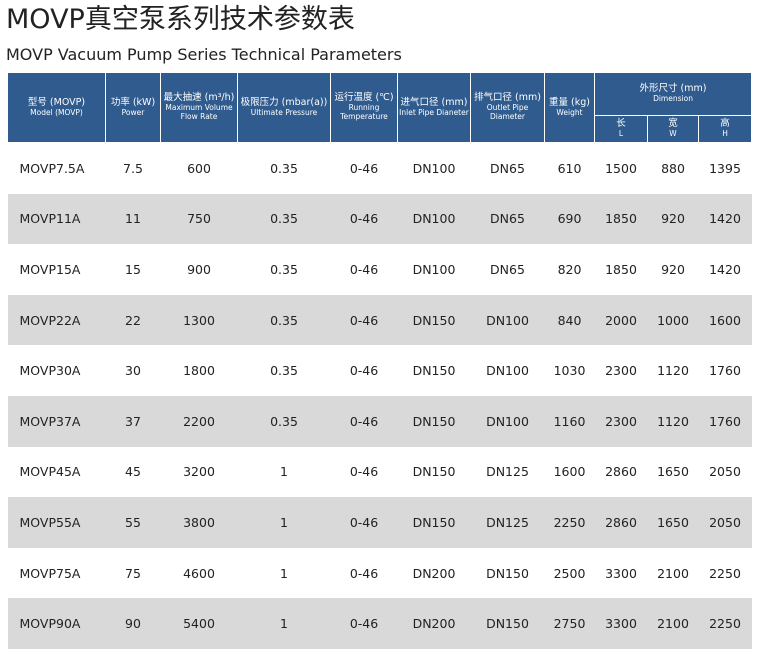  Describe the element at coordinates (507, 112) in the screenshot. I see `header-en: Outlet Pipe Diameter` at that location.